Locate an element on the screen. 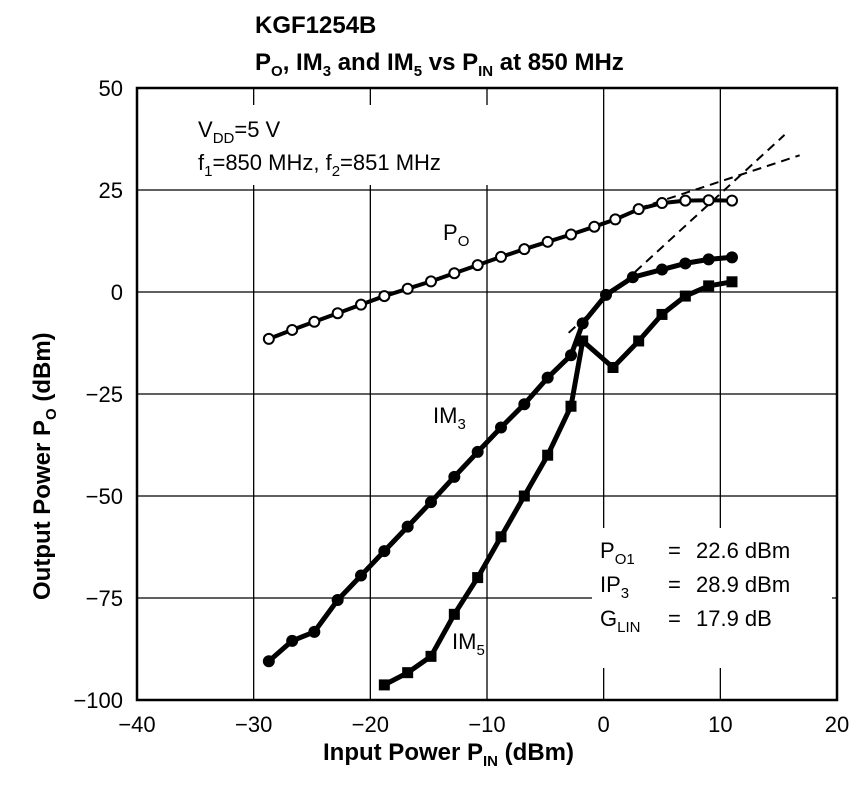 The height and width of the screenshot is (799, 866). x-tick-label: −20 is located at coordinates (370, 724).